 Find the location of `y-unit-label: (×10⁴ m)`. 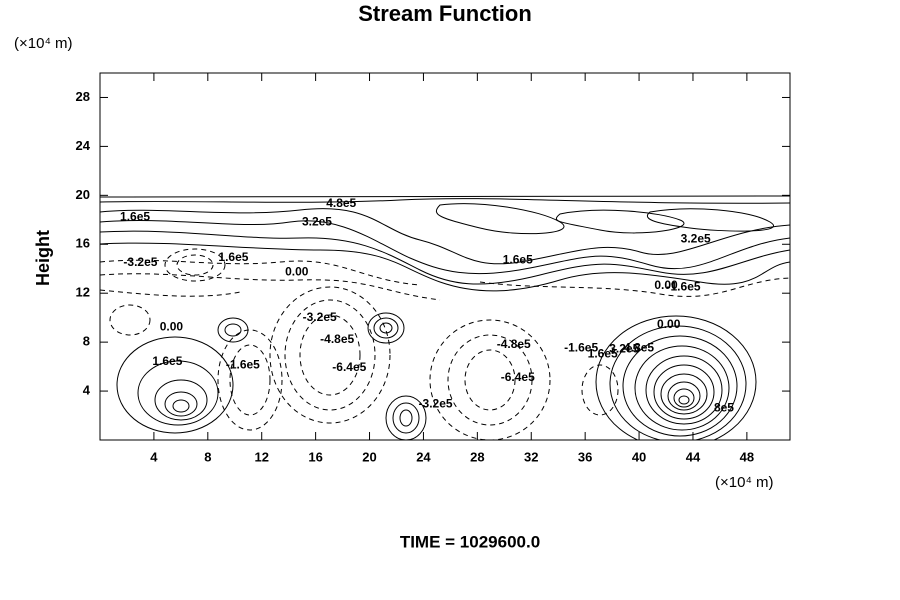

y-unit-label: (×10⁴ m) is located at coordinates (43, 43).